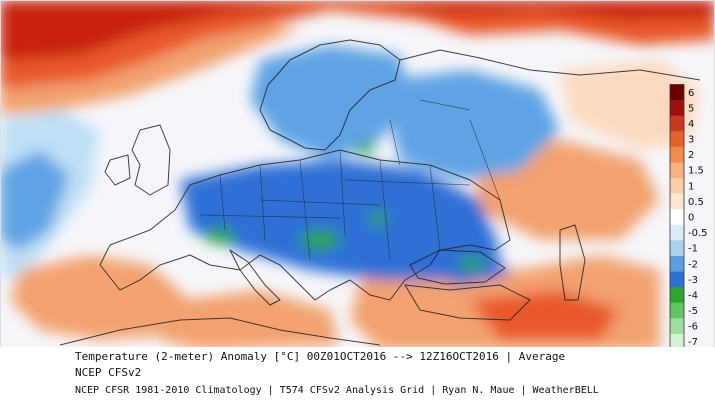  I want to click on cold-atlantic-patch, so click(35, 200).